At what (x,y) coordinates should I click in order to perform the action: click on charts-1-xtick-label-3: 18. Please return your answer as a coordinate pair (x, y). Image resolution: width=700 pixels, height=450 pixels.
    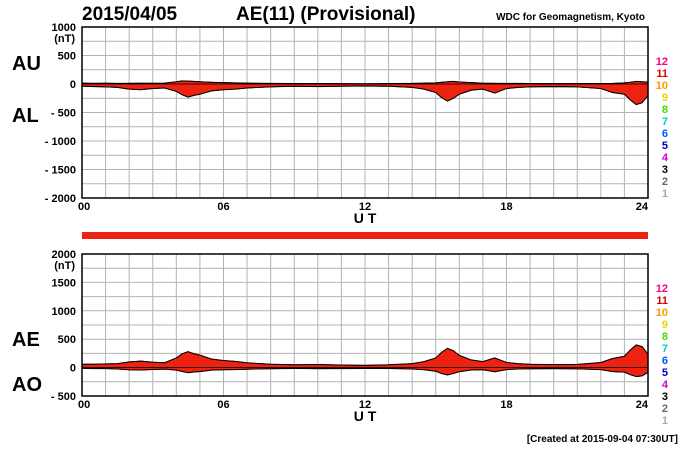
    Looking at the image, I should click on (506, 405).